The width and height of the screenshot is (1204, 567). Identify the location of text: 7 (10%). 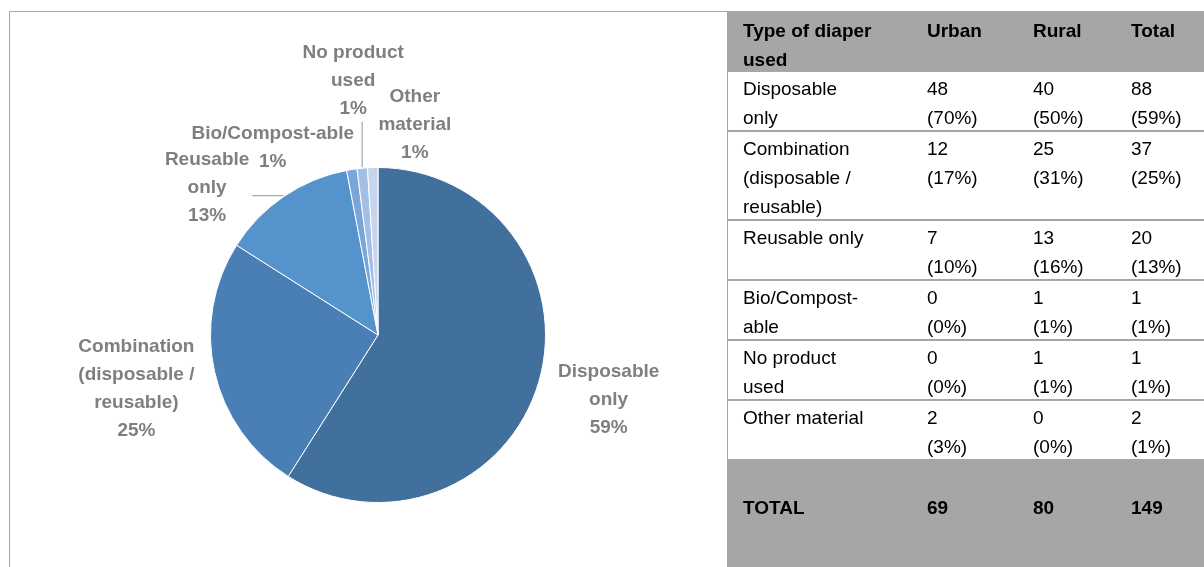
(952, 252).